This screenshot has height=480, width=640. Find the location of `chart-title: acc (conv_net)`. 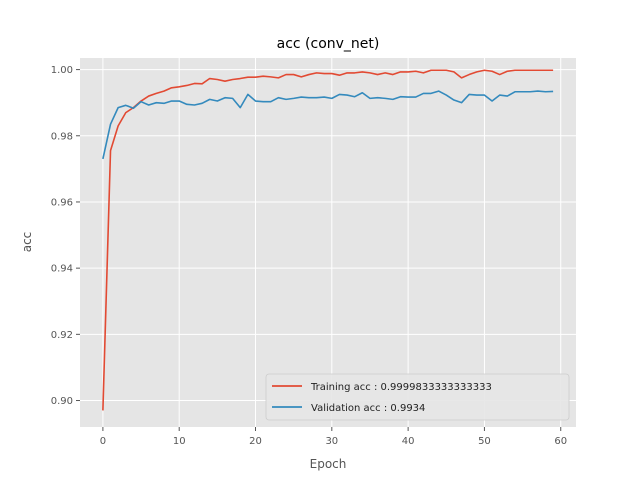

chart-title: acc (conv_net) is located at coordinates (328, 44).